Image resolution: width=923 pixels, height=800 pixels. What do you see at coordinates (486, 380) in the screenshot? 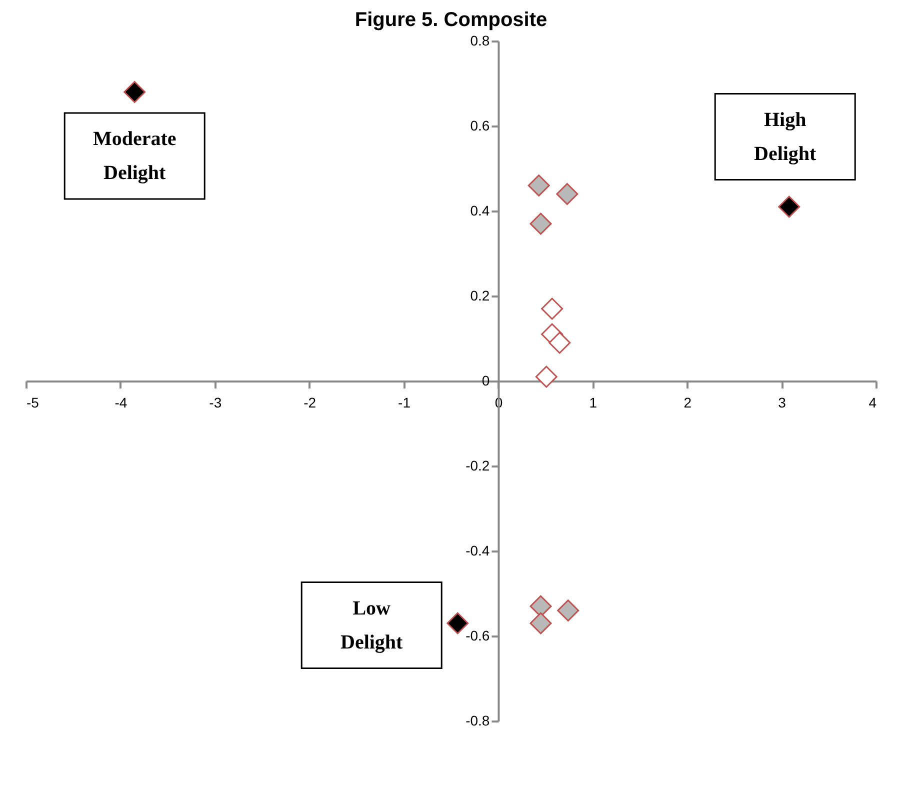
I see `y-tick-label: 0` at bounding box center [486, 380].